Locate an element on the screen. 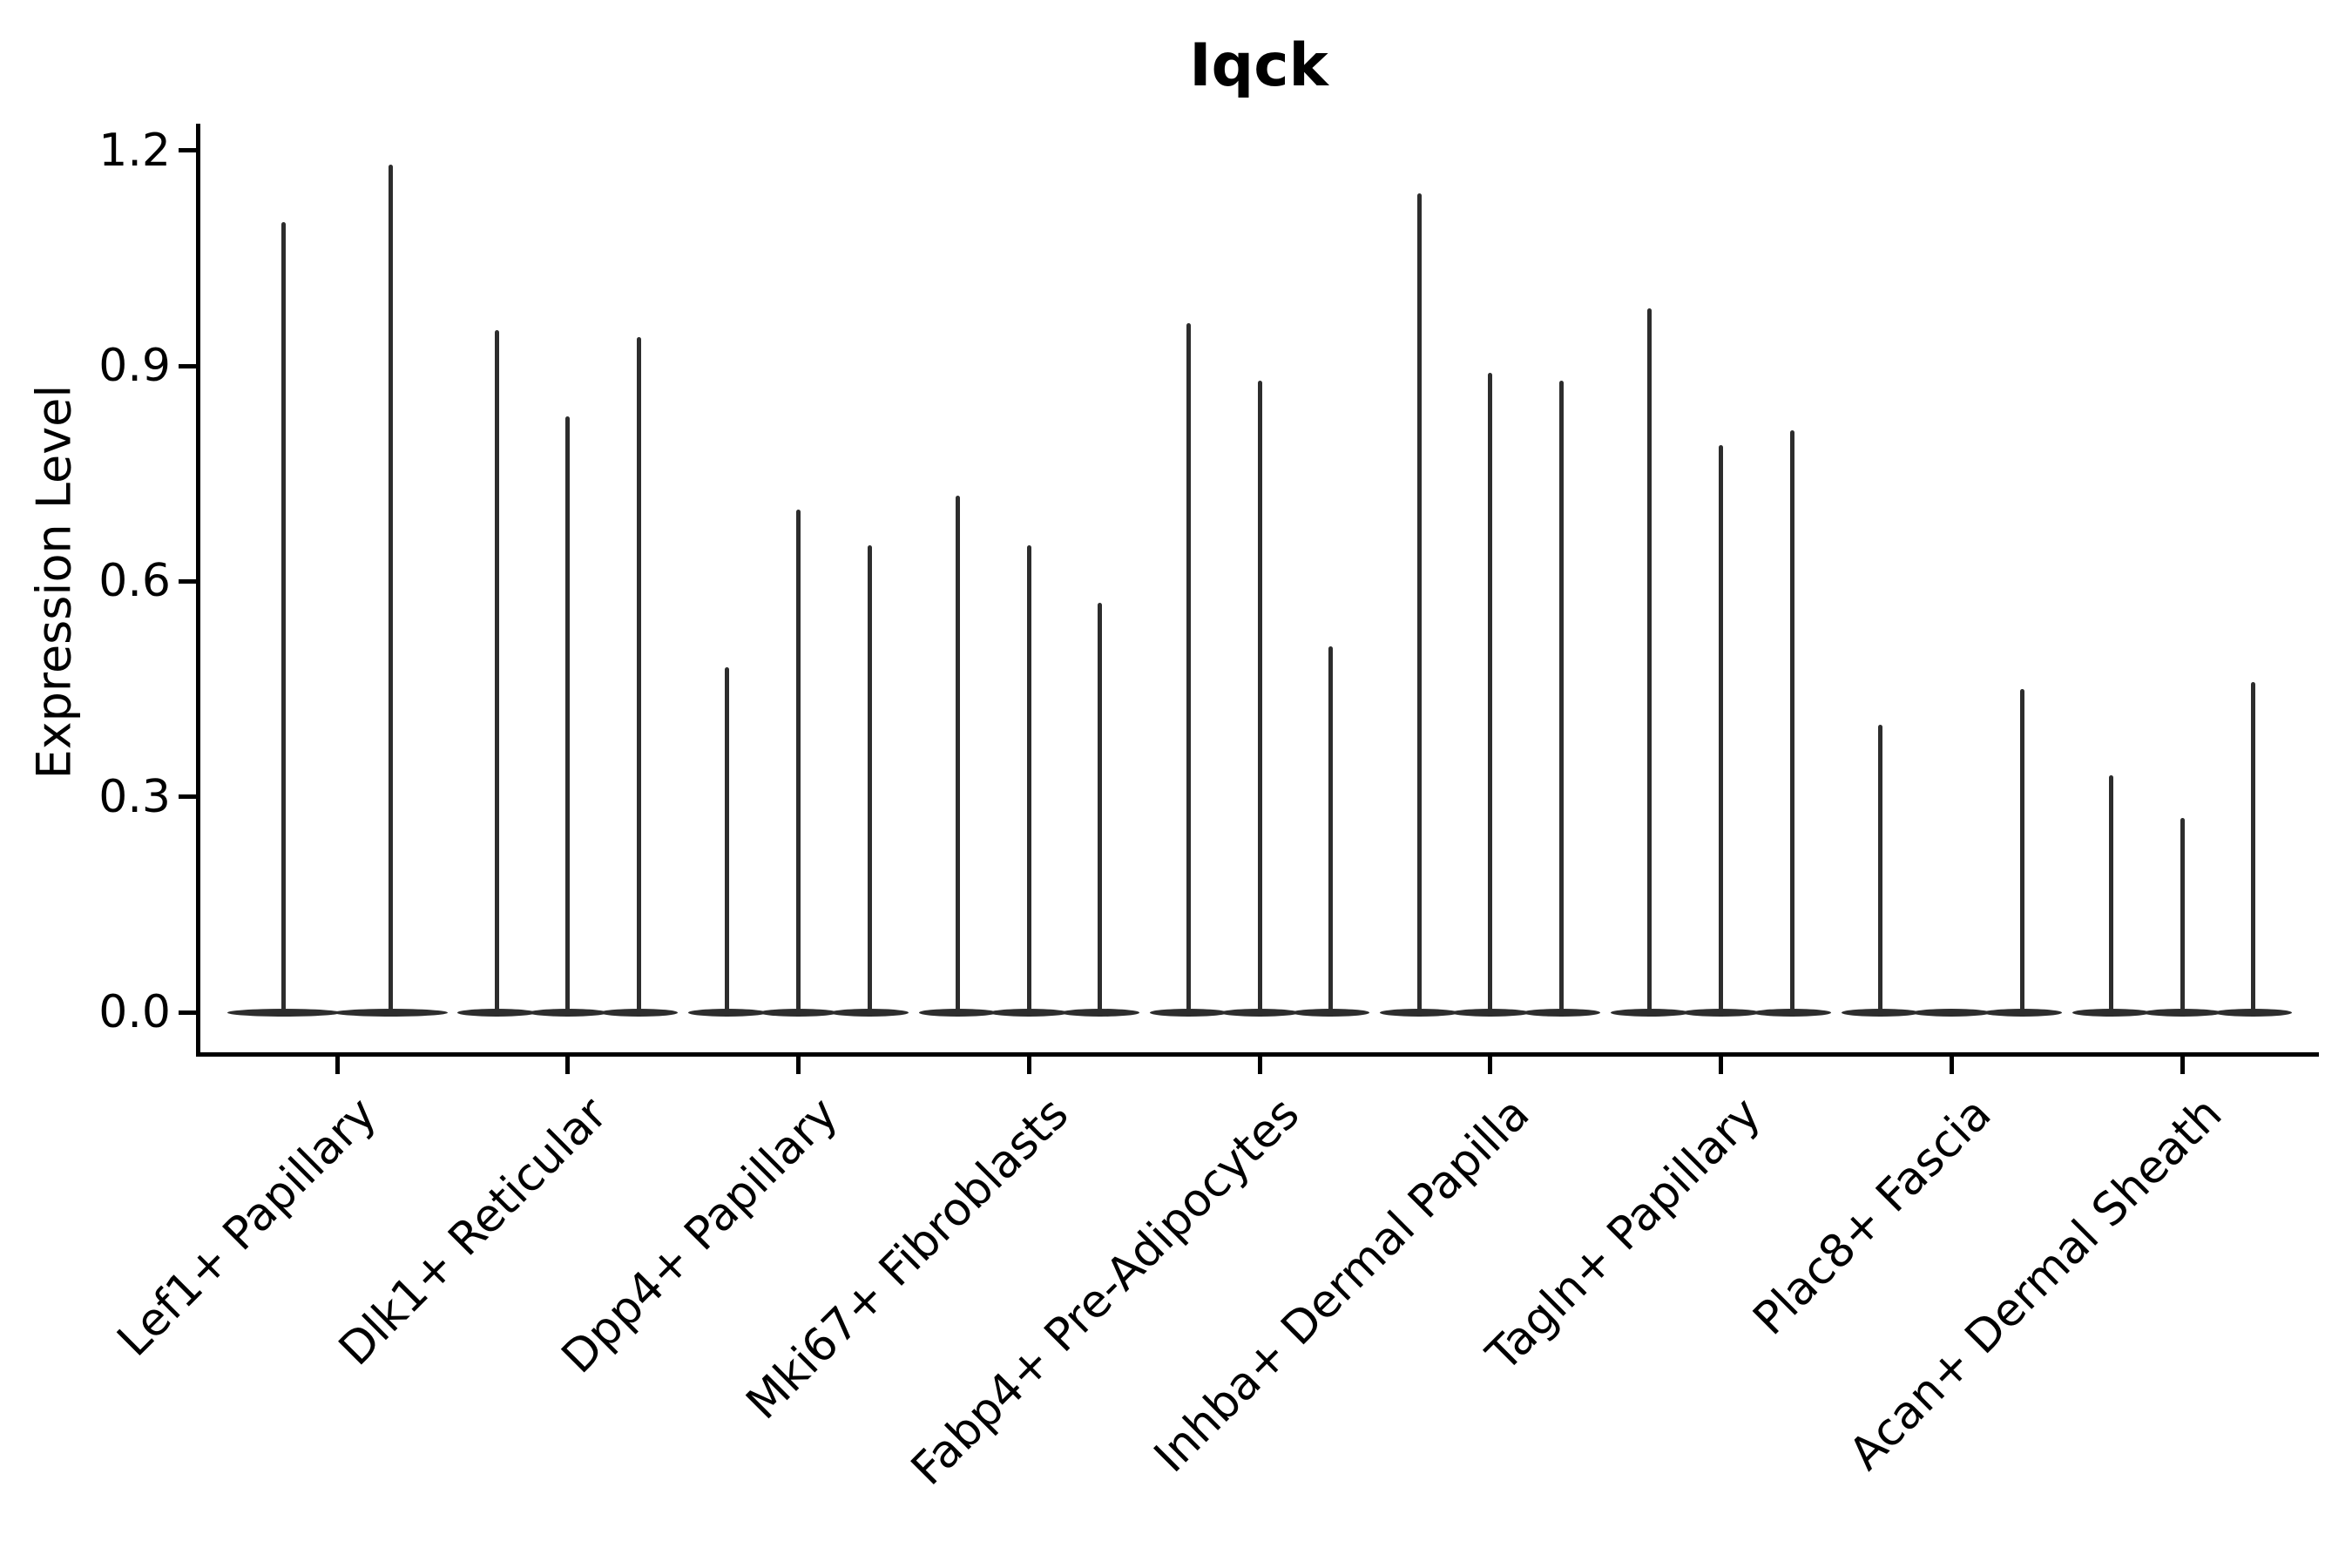 The height and width of the screenshot is (1568, 2352). x-tick-label-text: Acan+ Dermal Sheath is located at coordinates (2036, 1284).